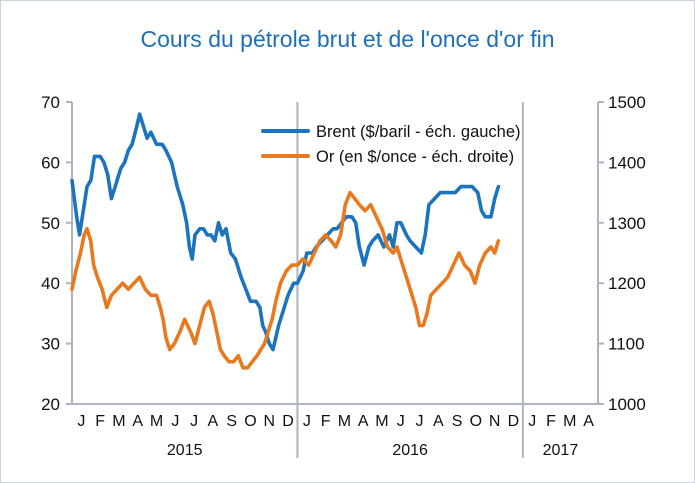 Image resolution: width=695 pixels, height=483 pixels. Describe the element at coordinates (627, 283) in the screenshot. I see `right-tick-label: 1200` at that location.